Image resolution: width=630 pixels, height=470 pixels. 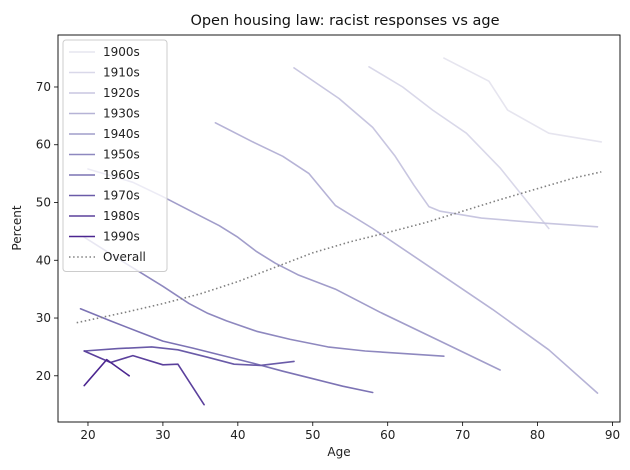 I want to click on y-tick-label: 70, so click(x=43, y=87).